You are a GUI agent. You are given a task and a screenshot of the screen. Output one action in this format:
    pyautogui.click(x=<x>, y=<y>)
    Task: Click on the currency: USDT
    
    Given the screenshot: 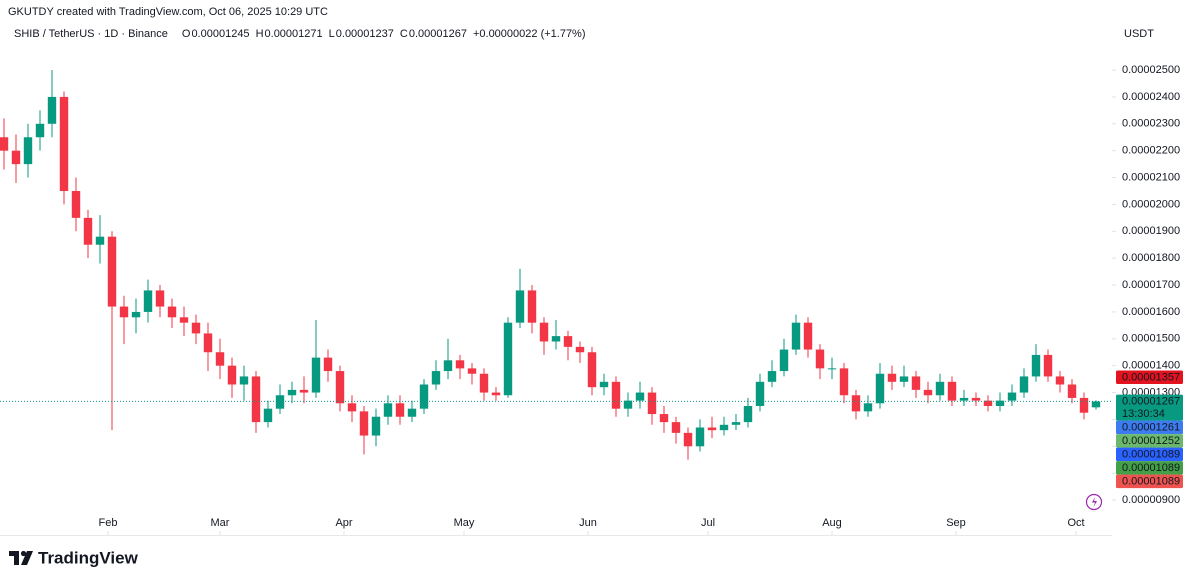 What is the action you would take?
    pyautogui.click(x=1139, y=34)
    